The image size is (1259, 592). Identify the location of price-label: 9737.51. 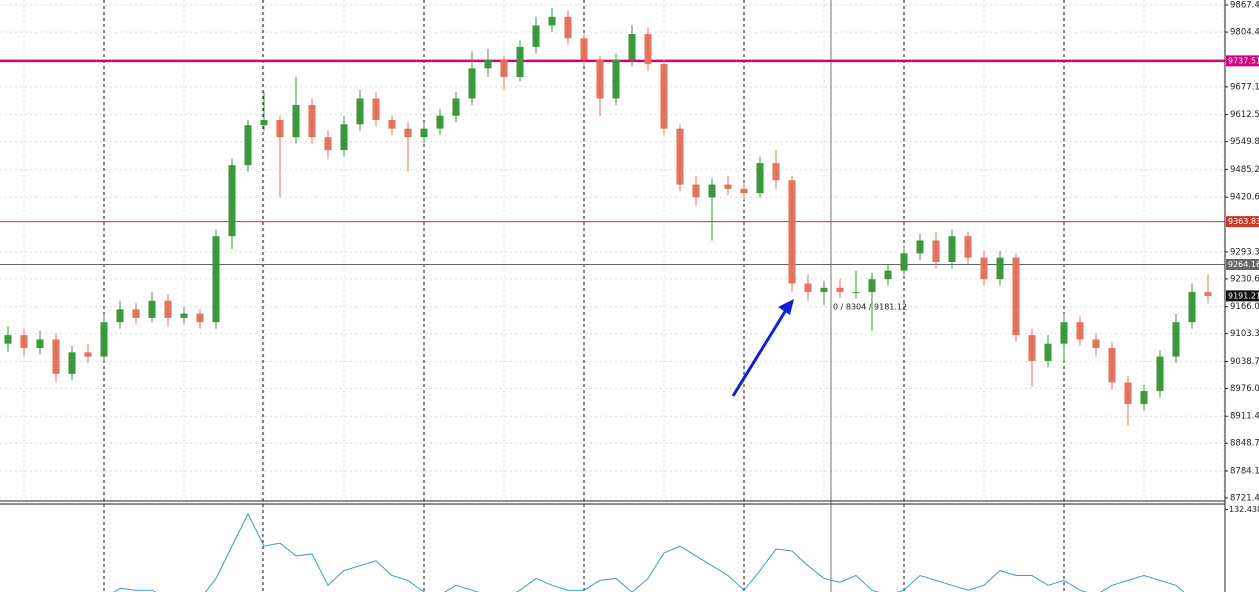
(1243, 60).